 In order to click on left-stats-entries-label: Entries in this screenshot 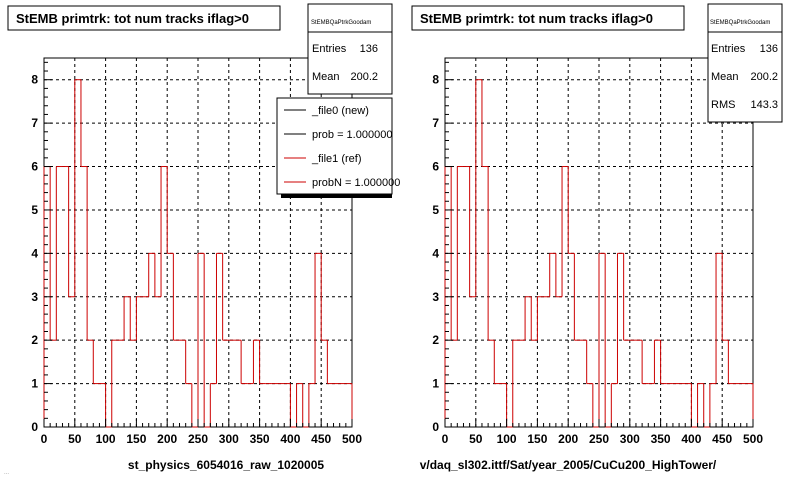, I will do `click(329, 49)`.